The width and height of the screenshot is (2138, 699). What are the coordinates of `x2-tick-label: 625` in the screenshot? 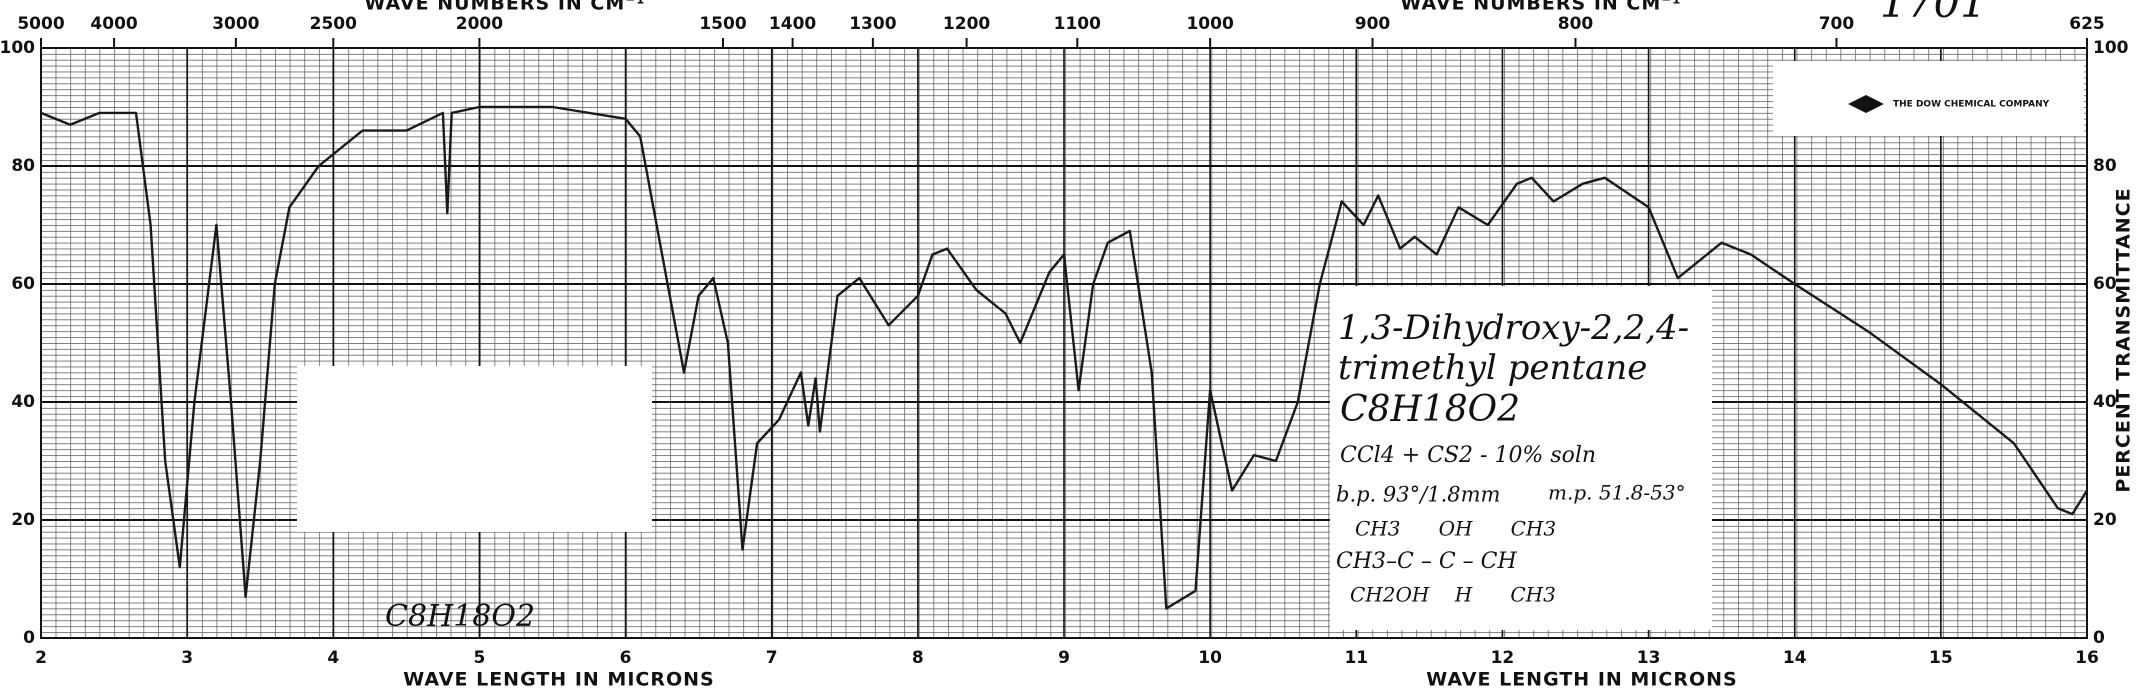 It's located at (2087, 24).